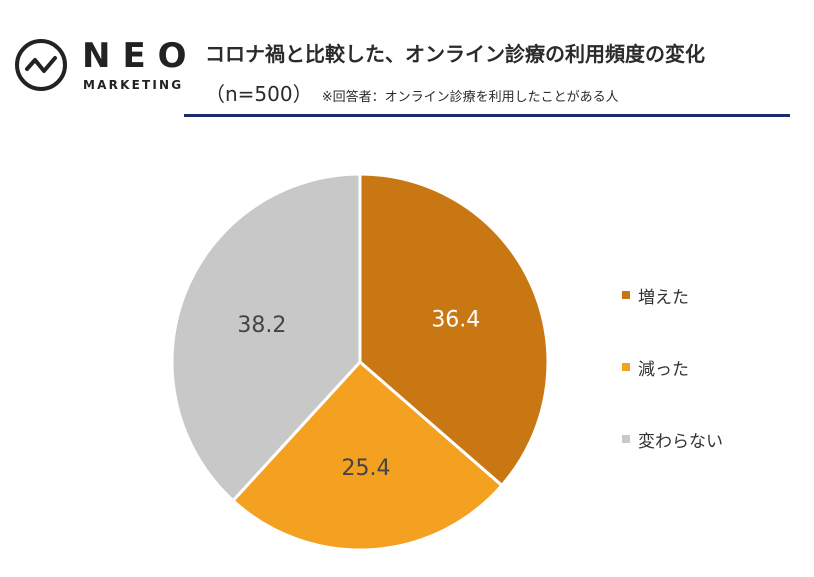 The image size is (814, 577). Describe the element at coordinates (41, 65) in the screenshot. I see `logo-mark-icon` at that location.